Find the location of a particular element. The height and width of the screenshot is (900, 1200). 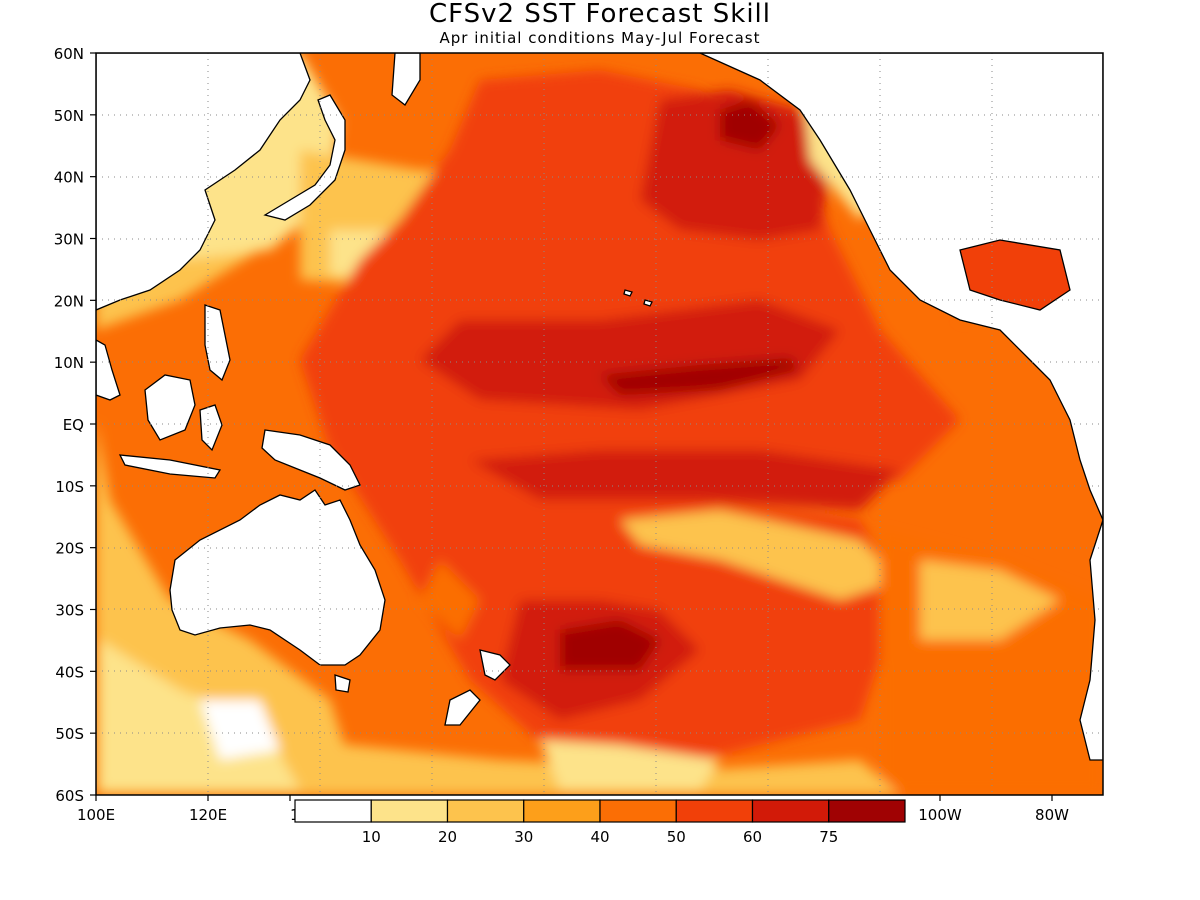

latitude-axis: 60N 50N 40N 30N 20N 10N EQ 10S 20S 30S 40S 50S 60S is located at coordinates (75, 425).